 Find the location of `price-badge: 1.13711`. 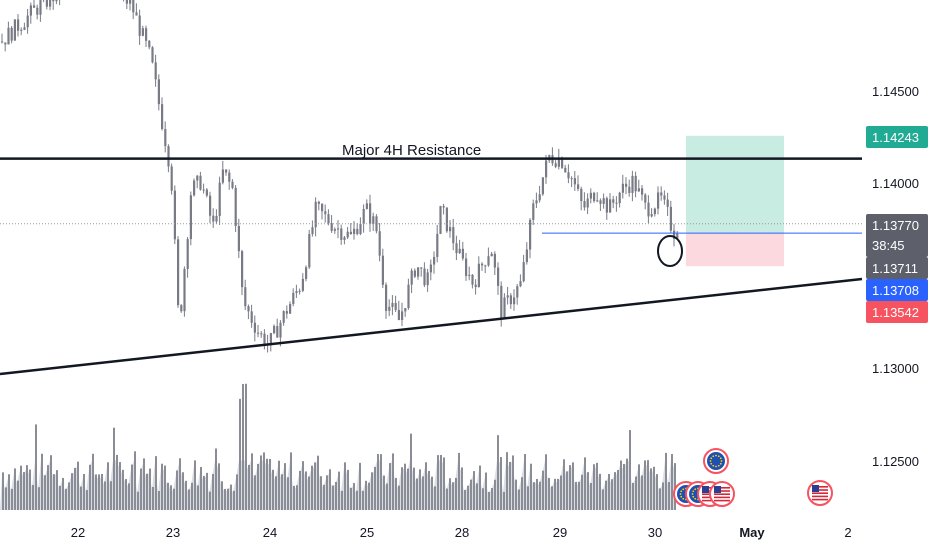

price-badge: 1.13711 is located at coordinates (897, 268).